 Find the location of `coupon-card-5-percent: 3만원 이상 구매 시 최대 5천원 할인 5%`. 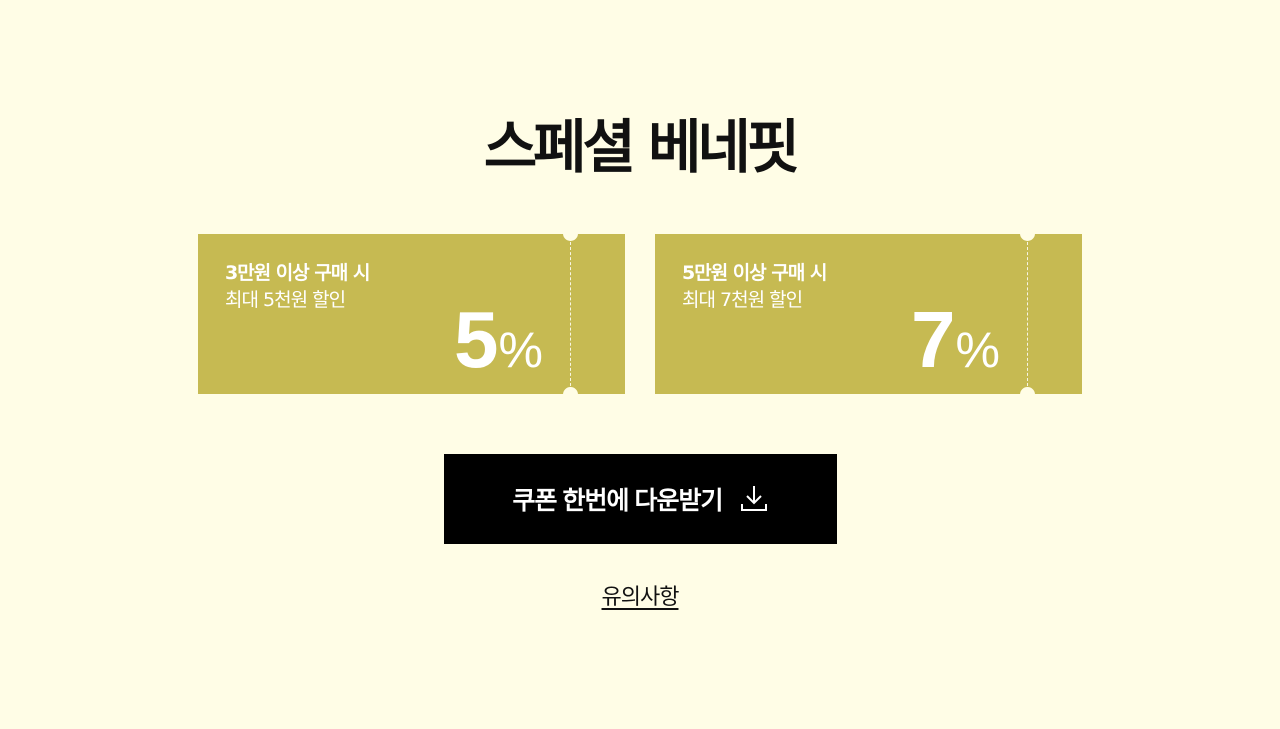

coupon-card-5-percent: 3만원 이상 구매 시 최대 5천원 할인 5% is located at coordinates (411, 314).